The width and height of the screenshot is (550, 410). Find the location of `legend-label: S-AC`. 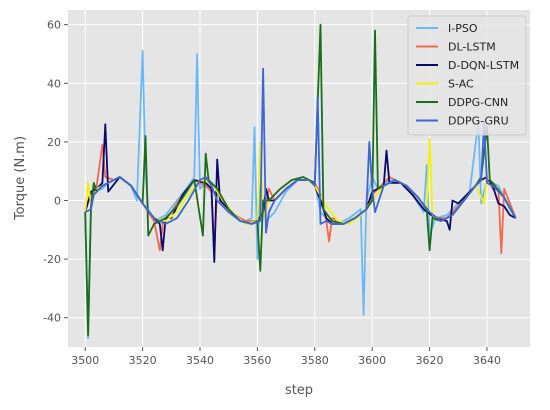

legend-label: S-AC is located at coordinates (461, 84).